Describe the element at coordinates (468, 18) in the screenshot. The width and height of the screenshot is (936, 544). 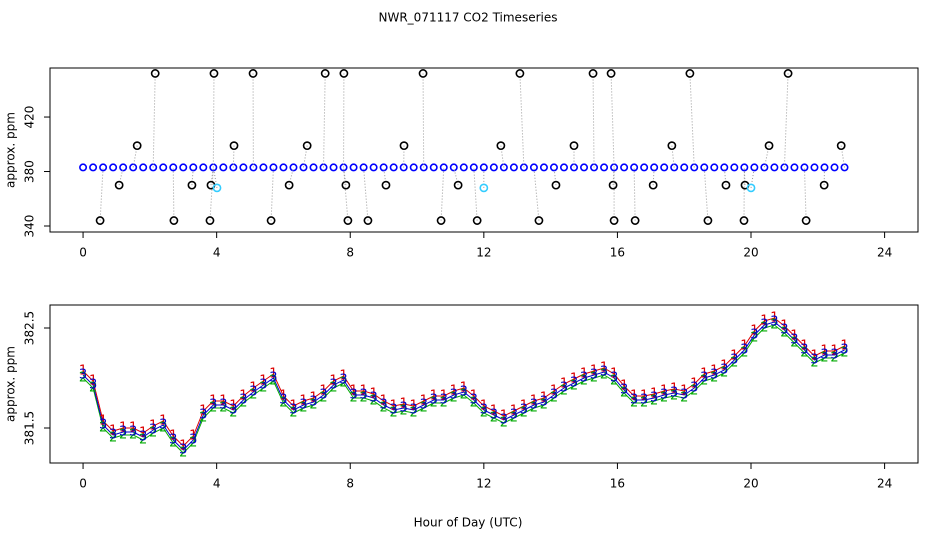
I see `chart-title: NWR_071117 CO2 Timeseries` at that location.